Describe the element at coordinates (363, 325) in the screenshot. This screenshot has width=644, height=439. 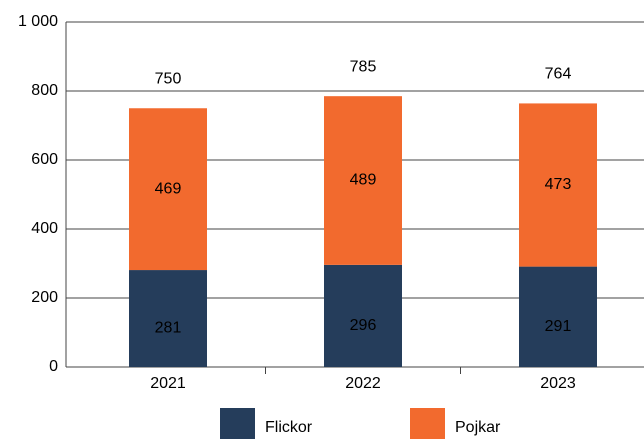
I see `value-label: 296` at that location.